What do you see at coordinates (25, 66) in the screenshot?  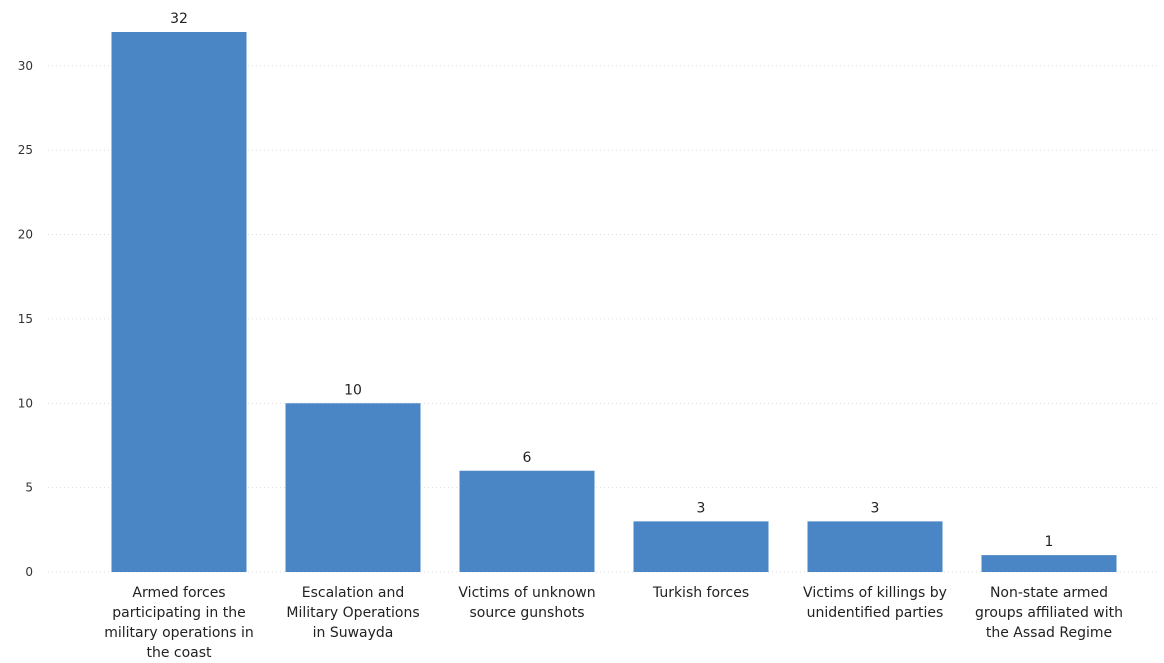 I see `y-tick-label: 30` at bounding box center [25, 66].